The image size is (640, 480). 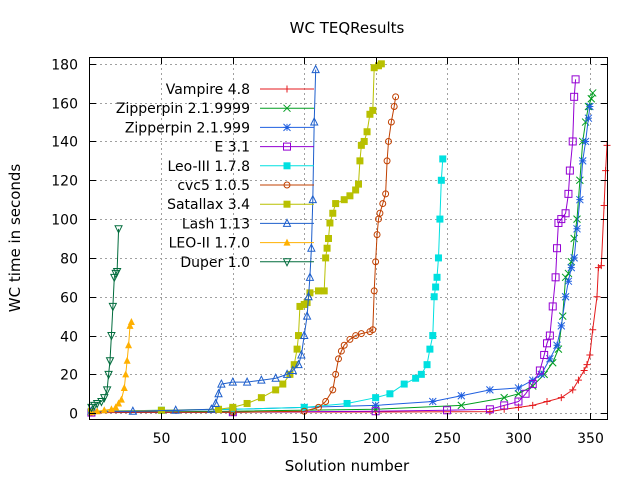 I want to click on legend-label: LEO-II 1.7.0, so click(x=209, y=244).